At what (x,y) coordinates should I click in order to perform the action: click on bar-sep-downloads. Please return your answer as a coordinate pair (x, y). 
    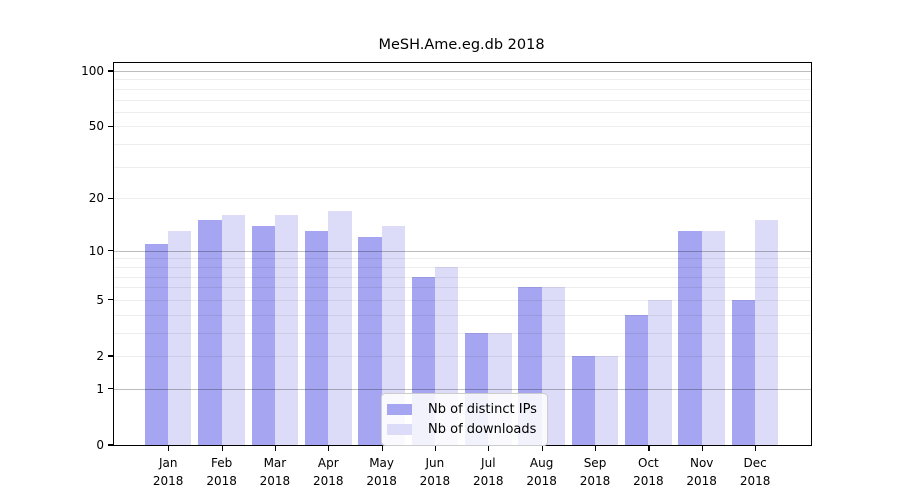
    Looking at the image, I should click on (607, 400).